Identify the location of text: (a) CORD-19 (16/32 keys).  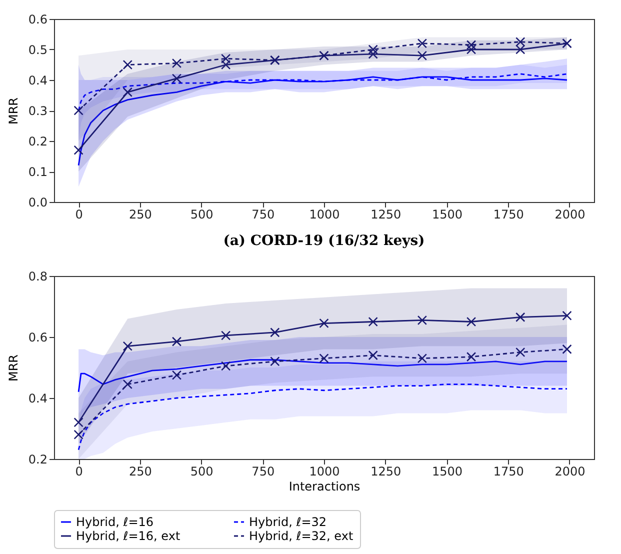
(324, 241).